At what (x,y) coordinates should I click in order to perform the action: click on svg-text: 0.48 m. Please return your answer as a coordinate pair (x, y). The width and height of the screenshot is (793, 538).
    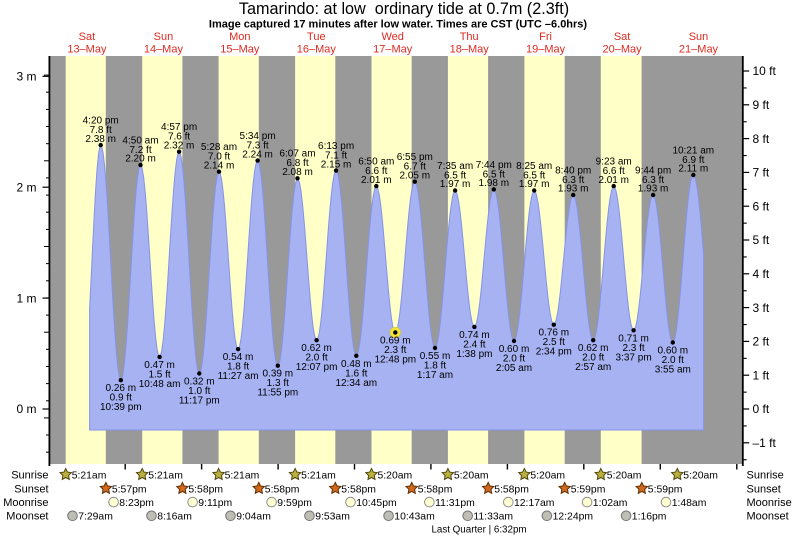
    Looking at the image, I should click on (356, 364).